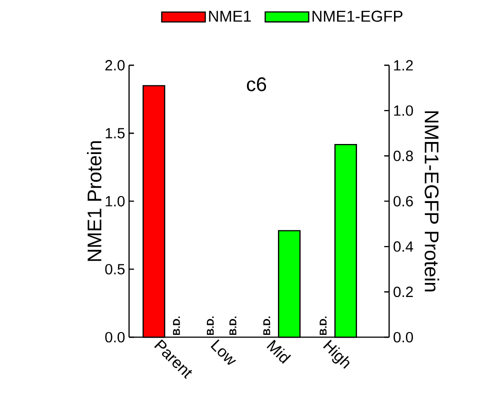 The width and height of the screenshot is (489, 412). Describe the element at coordinates (432, 201) in the screenshot. I see `y2-axis-title: NME1-EGFP Protein` at that location.